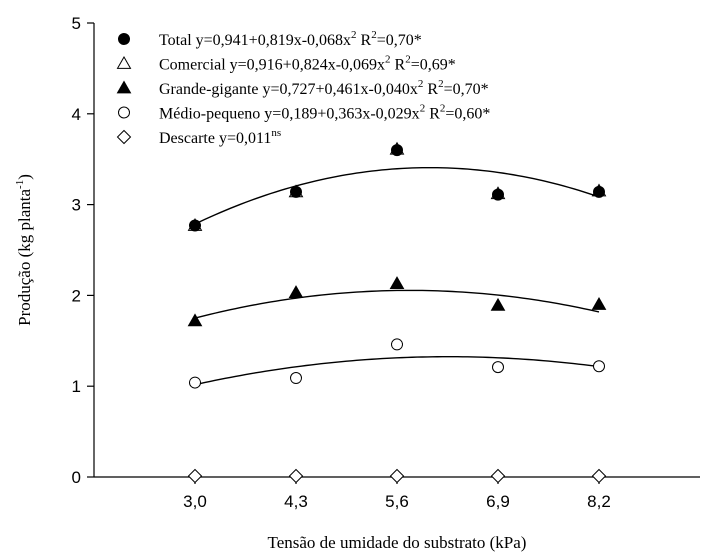  I want to click on y-axis-title-sup: -1, so click(20, 184).